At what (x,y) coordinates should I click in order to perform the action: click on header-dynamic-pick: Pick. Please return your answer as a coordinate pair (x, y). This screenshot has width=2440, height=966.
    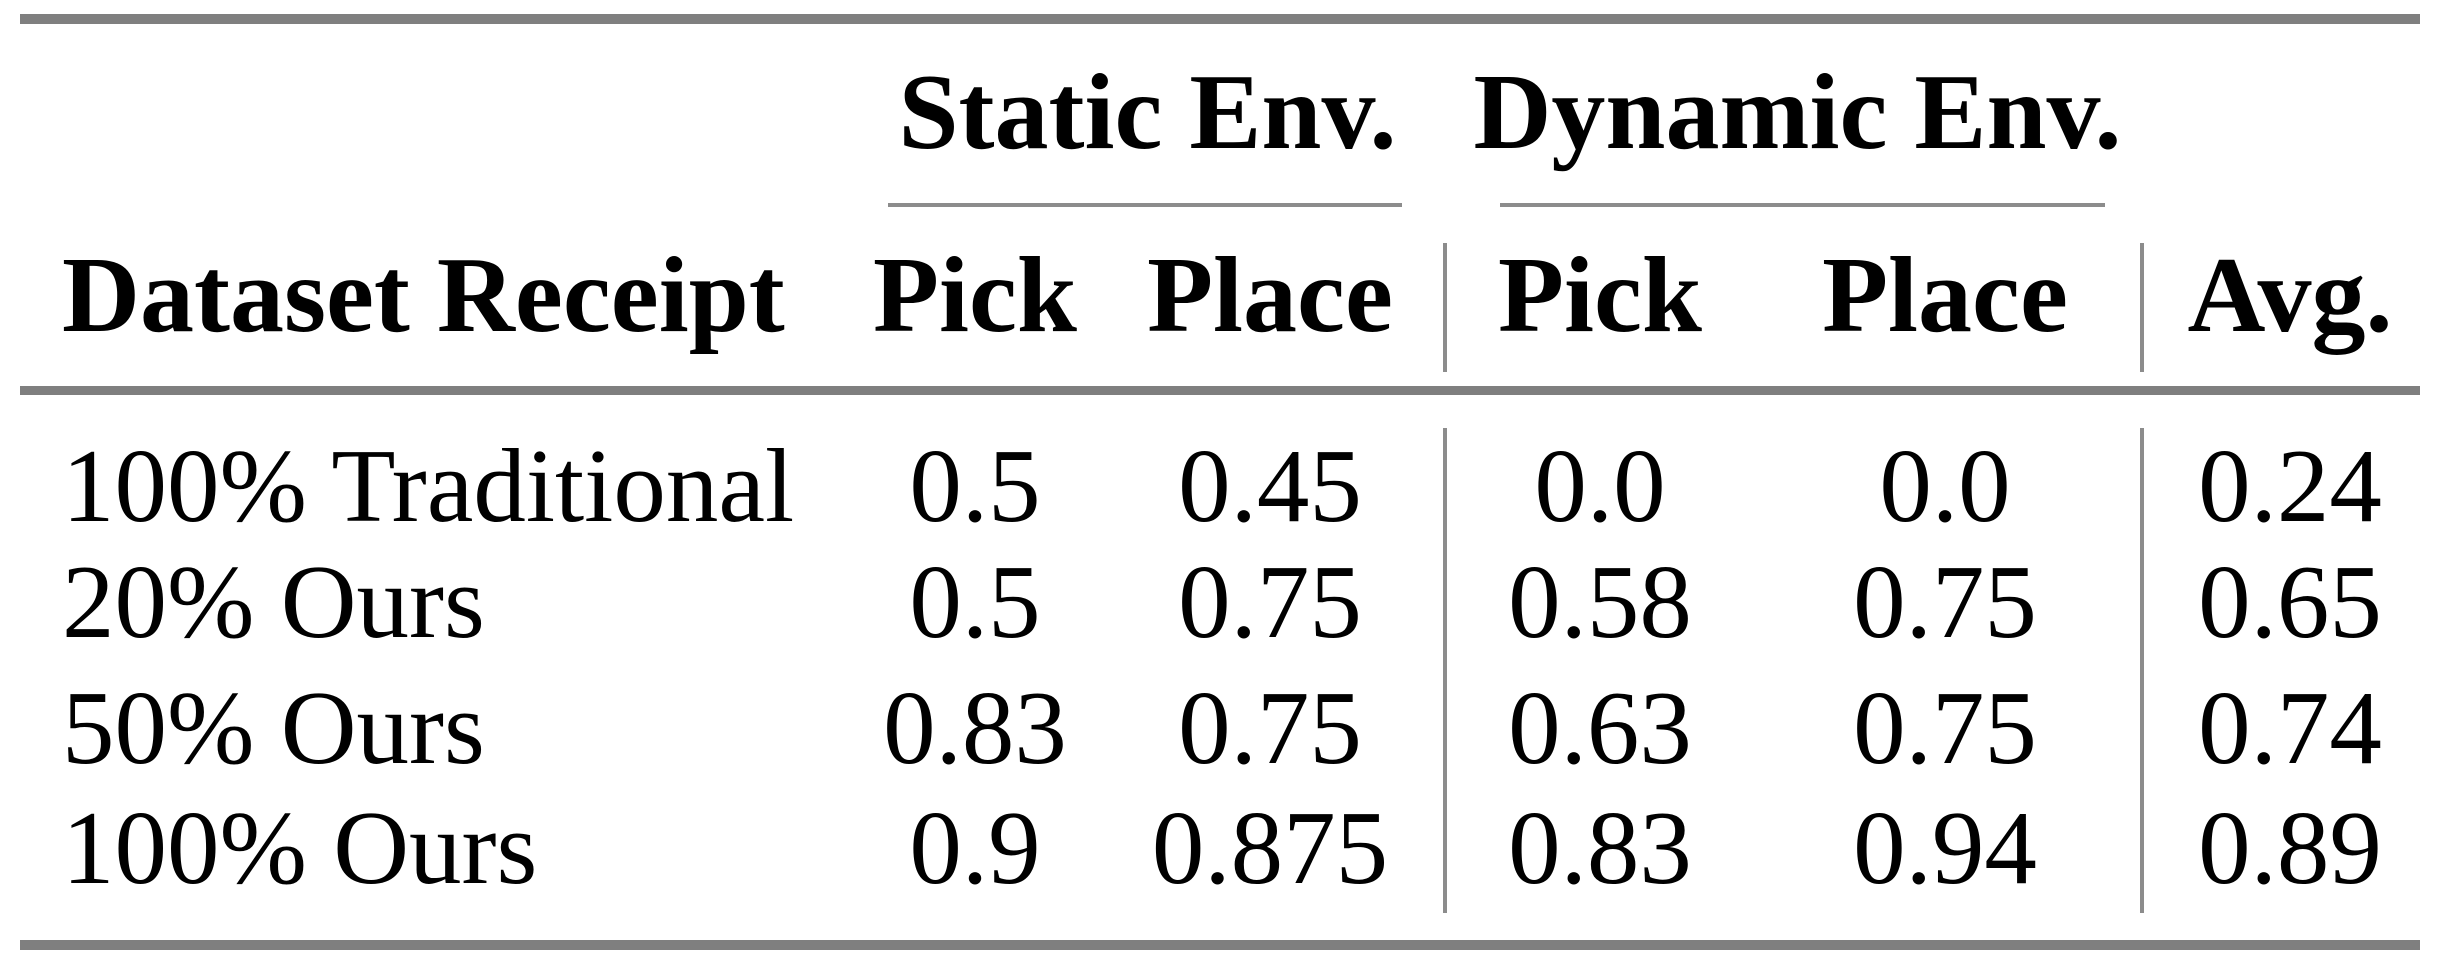
    Looking at the image, I should click on (1600, 295).